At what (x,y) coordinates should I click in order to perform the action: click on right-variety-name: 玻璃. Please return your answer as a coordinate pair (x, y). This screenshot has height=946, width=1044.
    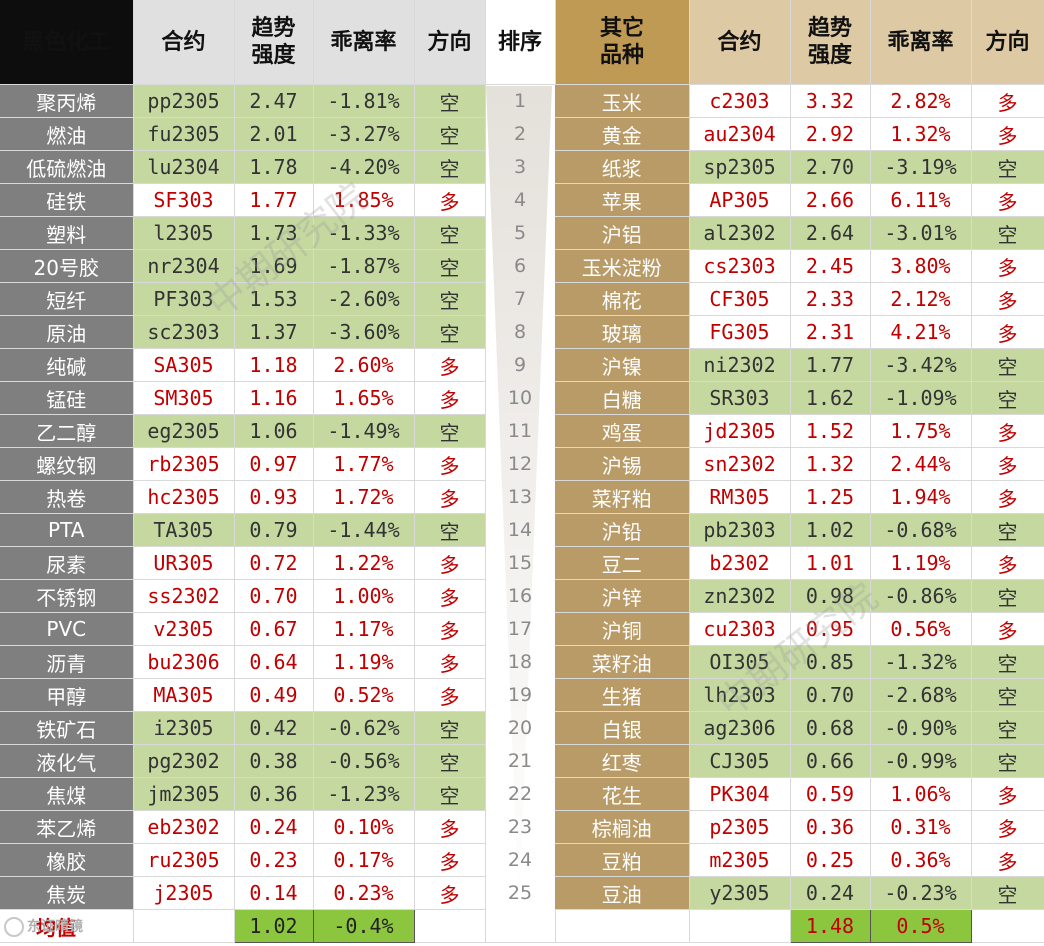
    Looking at the image, I should click on (622, 332).